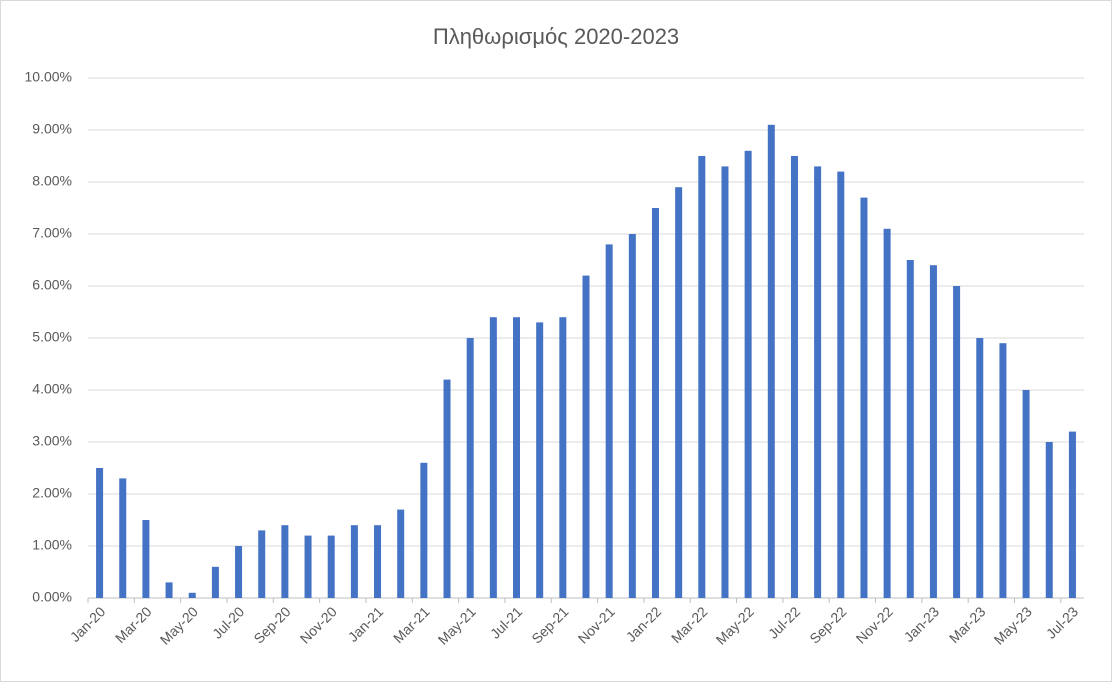 The image size is (1112, 682). Describe the element at coordinates (52, 441) in the screenshot. I see `y-tick-label: 3.00%` at that location.